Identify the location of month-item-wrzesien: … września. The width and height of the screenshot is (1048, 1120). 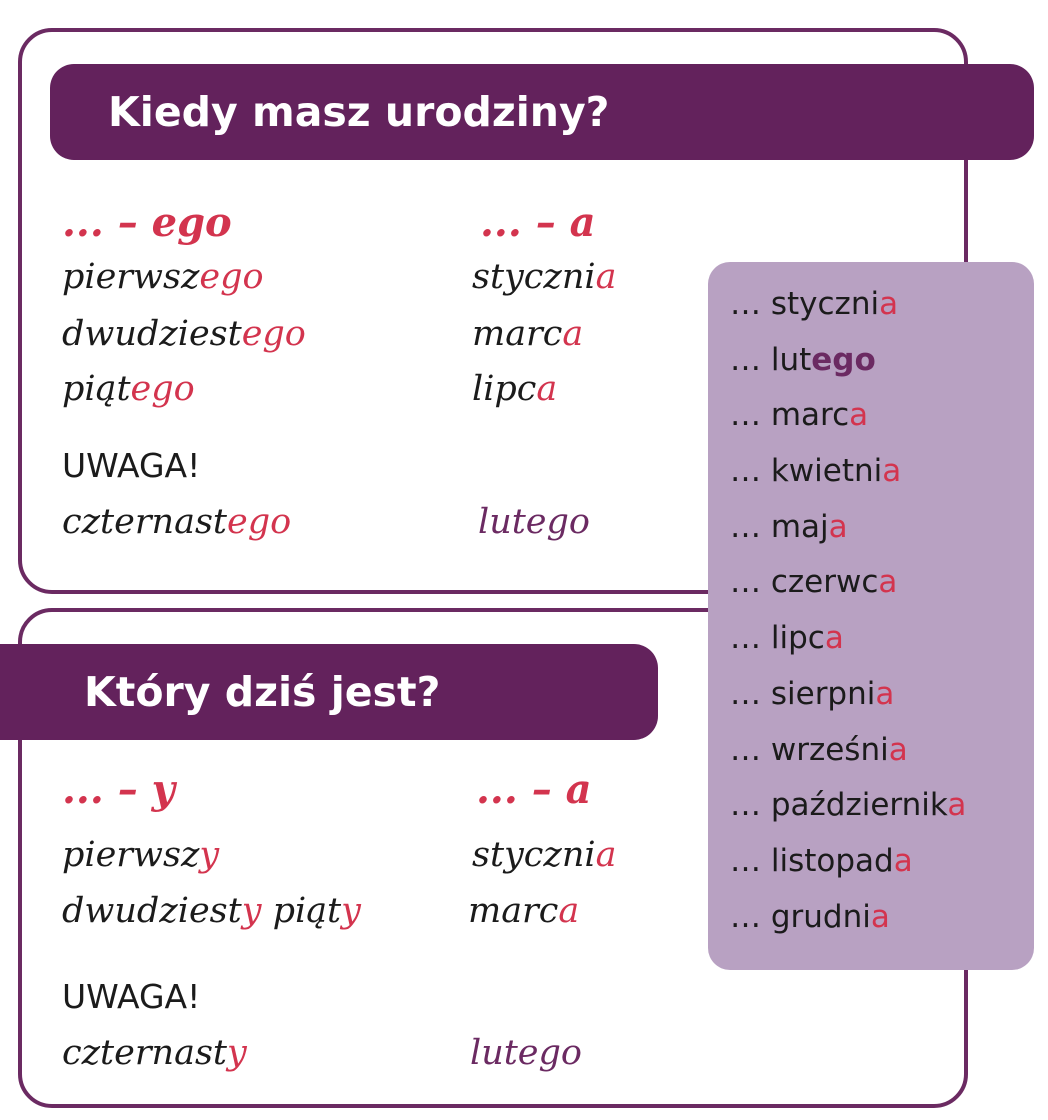
(882, 751).